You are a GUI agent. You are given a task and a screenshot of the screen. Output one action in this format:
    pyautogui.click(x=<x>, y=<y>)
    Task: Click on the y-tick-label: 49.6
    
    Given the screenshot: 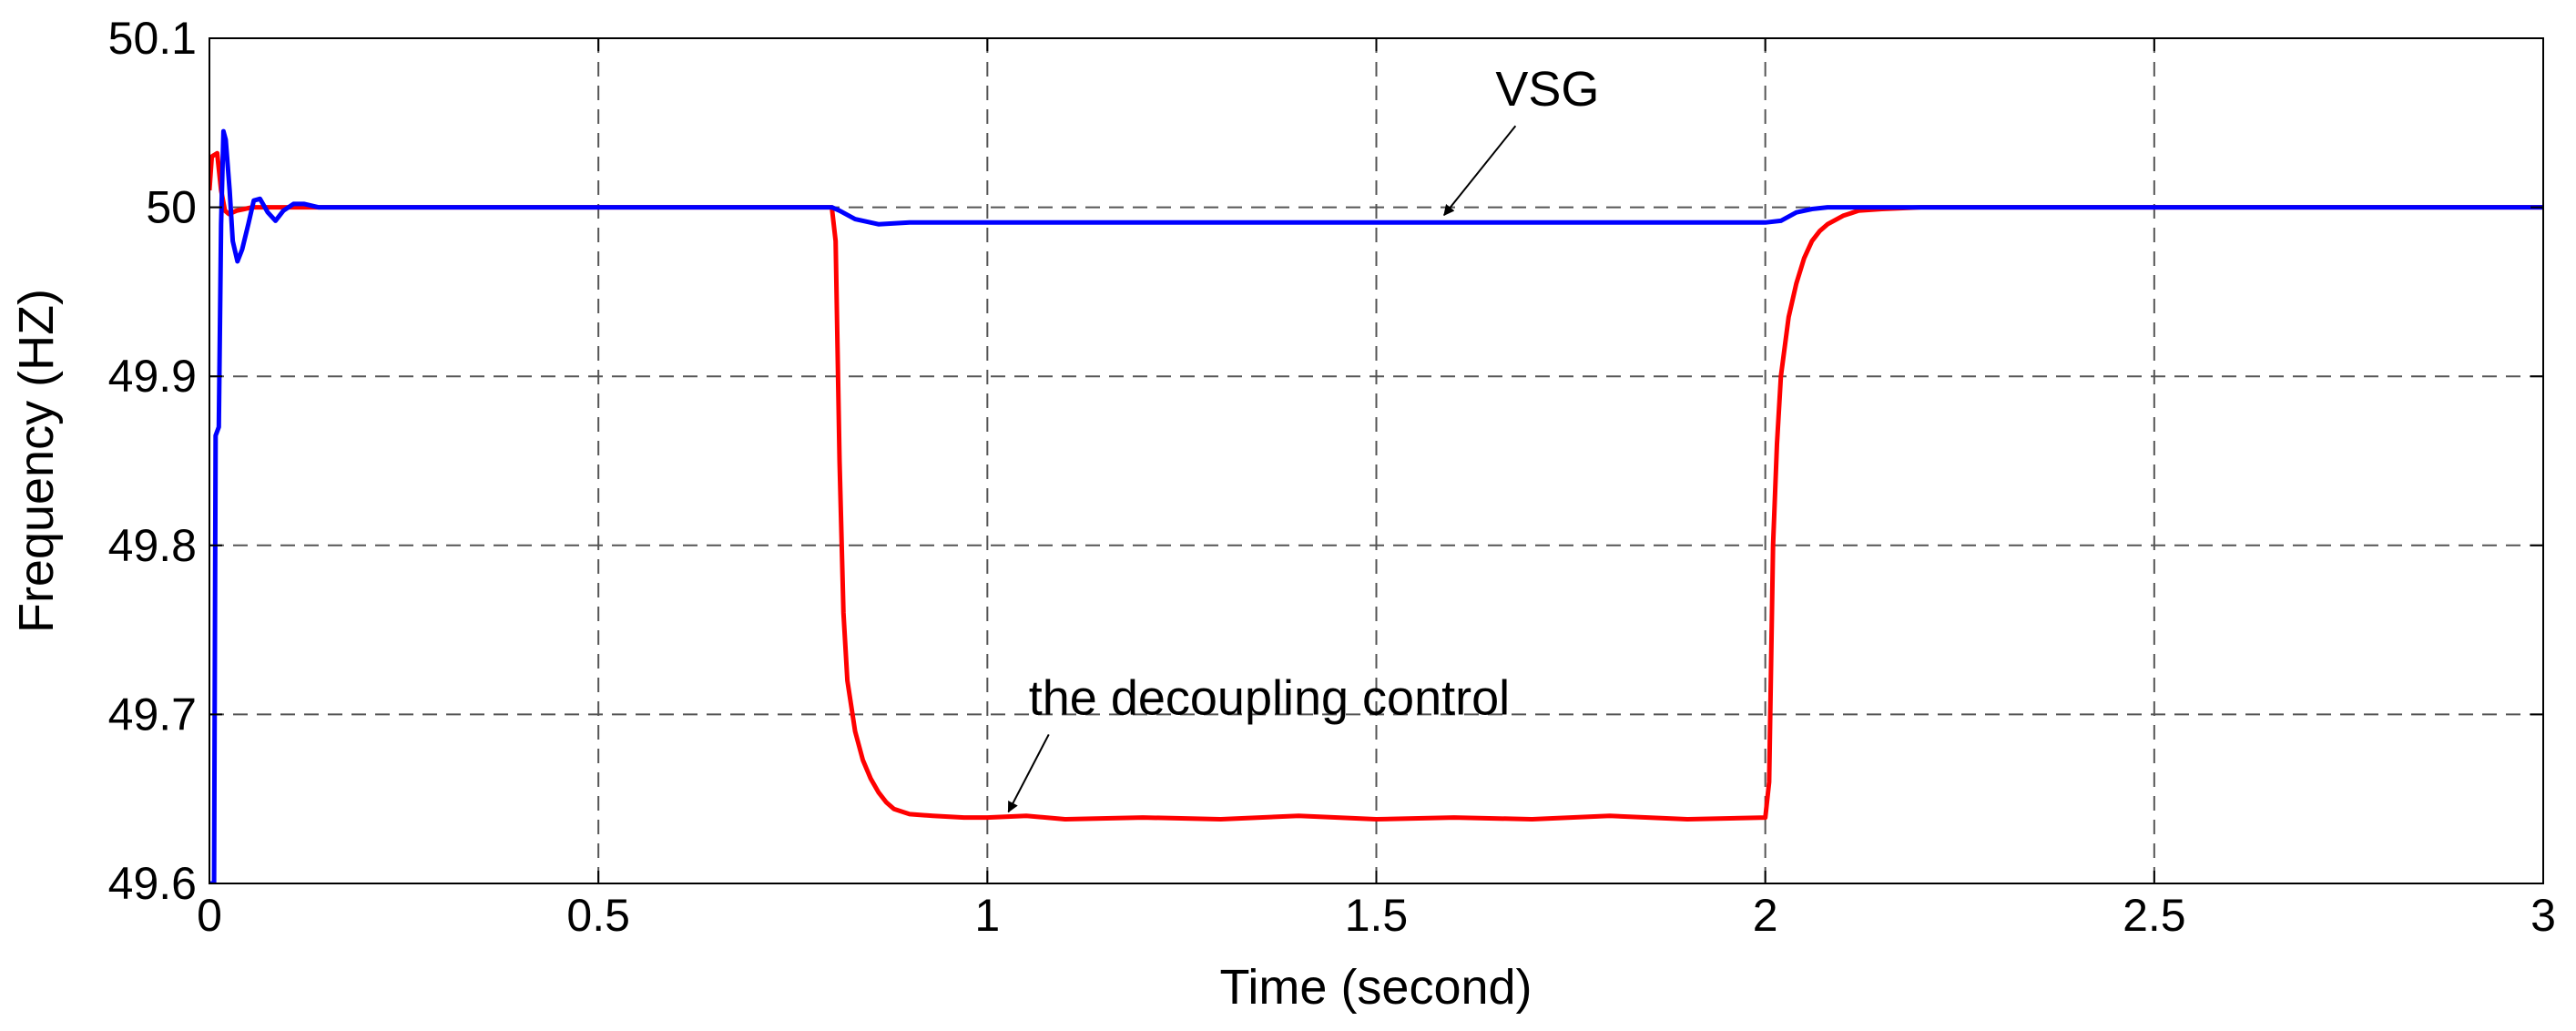 What is the action you would take?
    pyautogui.click(x=152, y=883)
    